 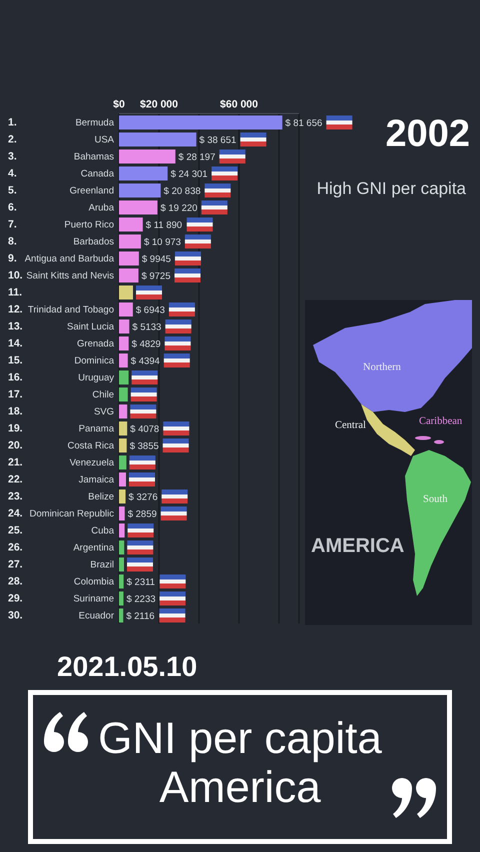 I want to click on text: 23., so click(x=15, y=496).